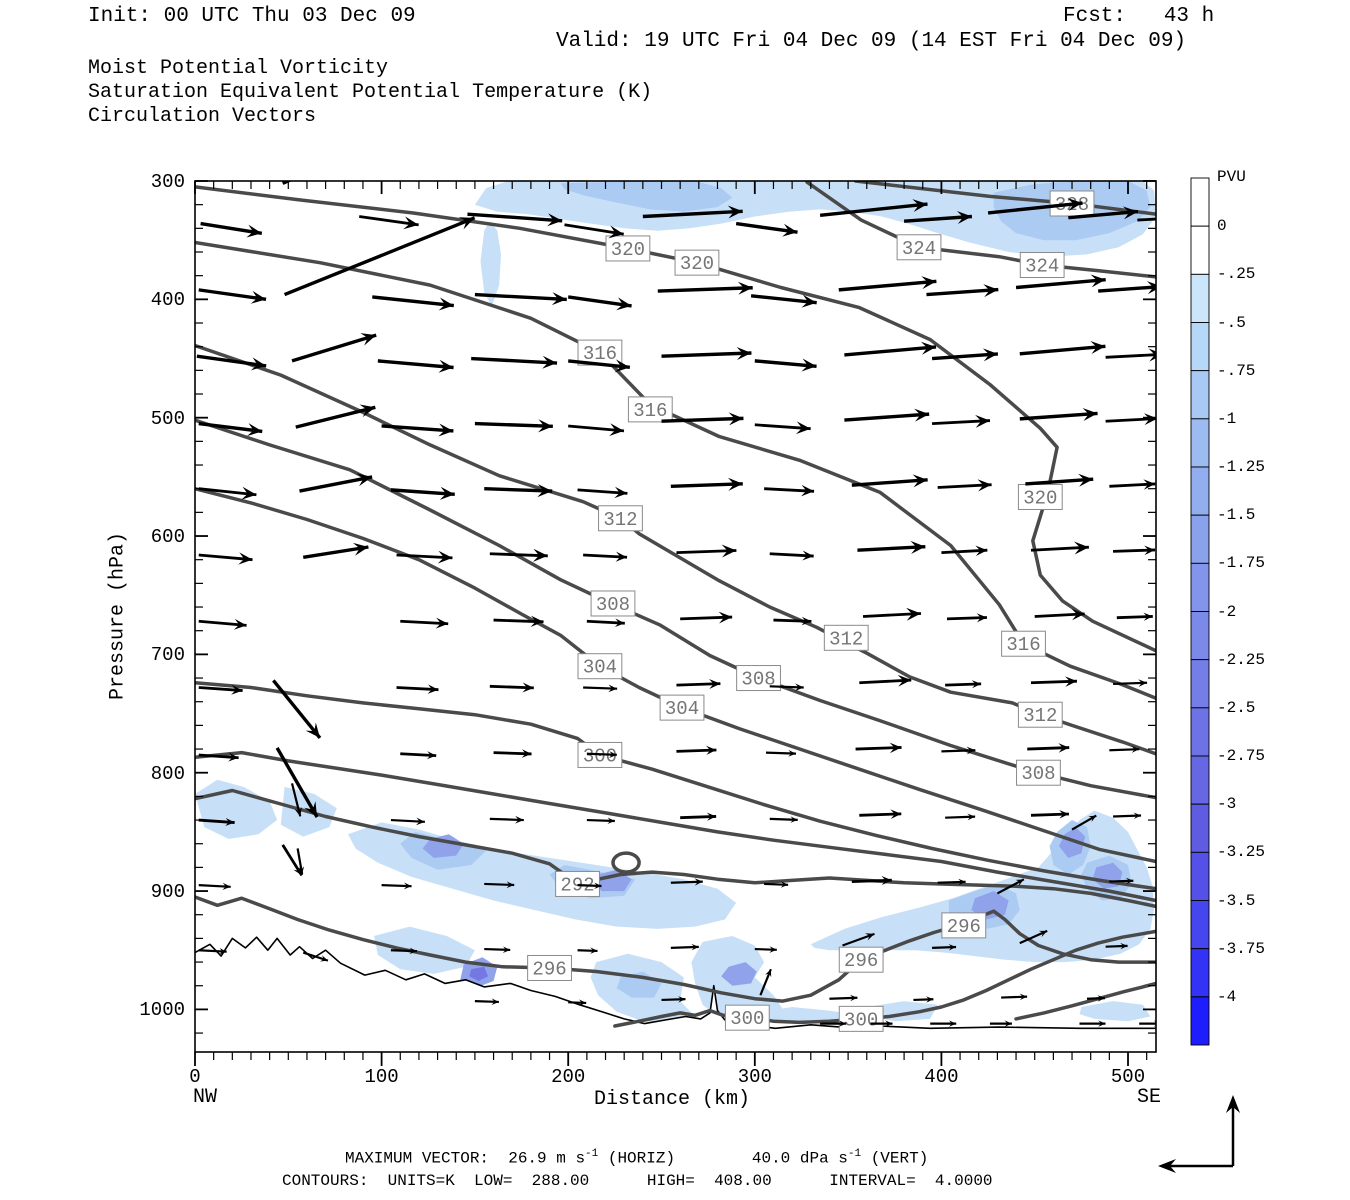 Image resolution: width=1350 pixels, height=1200 pixels. Describe the element at coordinates (549, 967) in the screenshot. I see `contour-label: 296` at that location.